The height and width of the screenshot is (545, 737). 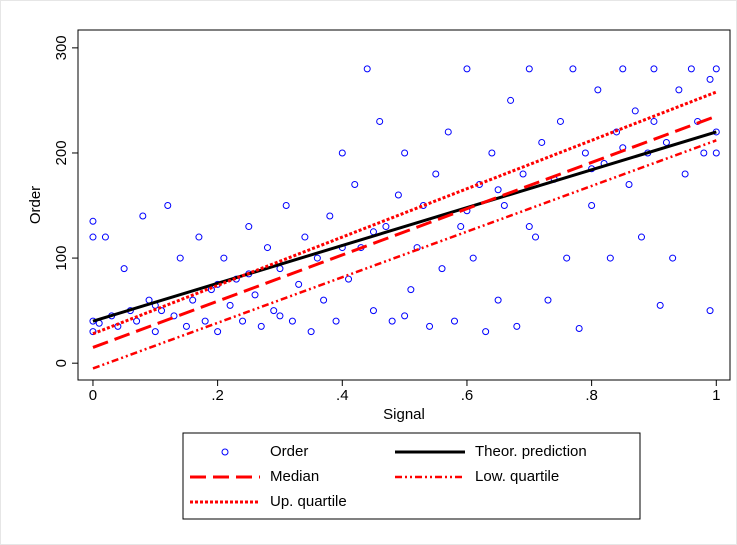 What do you see at coordinates (342, 395) in the screenshot?
I see `x-tick-label: .4` at bounding box center [342, 395].